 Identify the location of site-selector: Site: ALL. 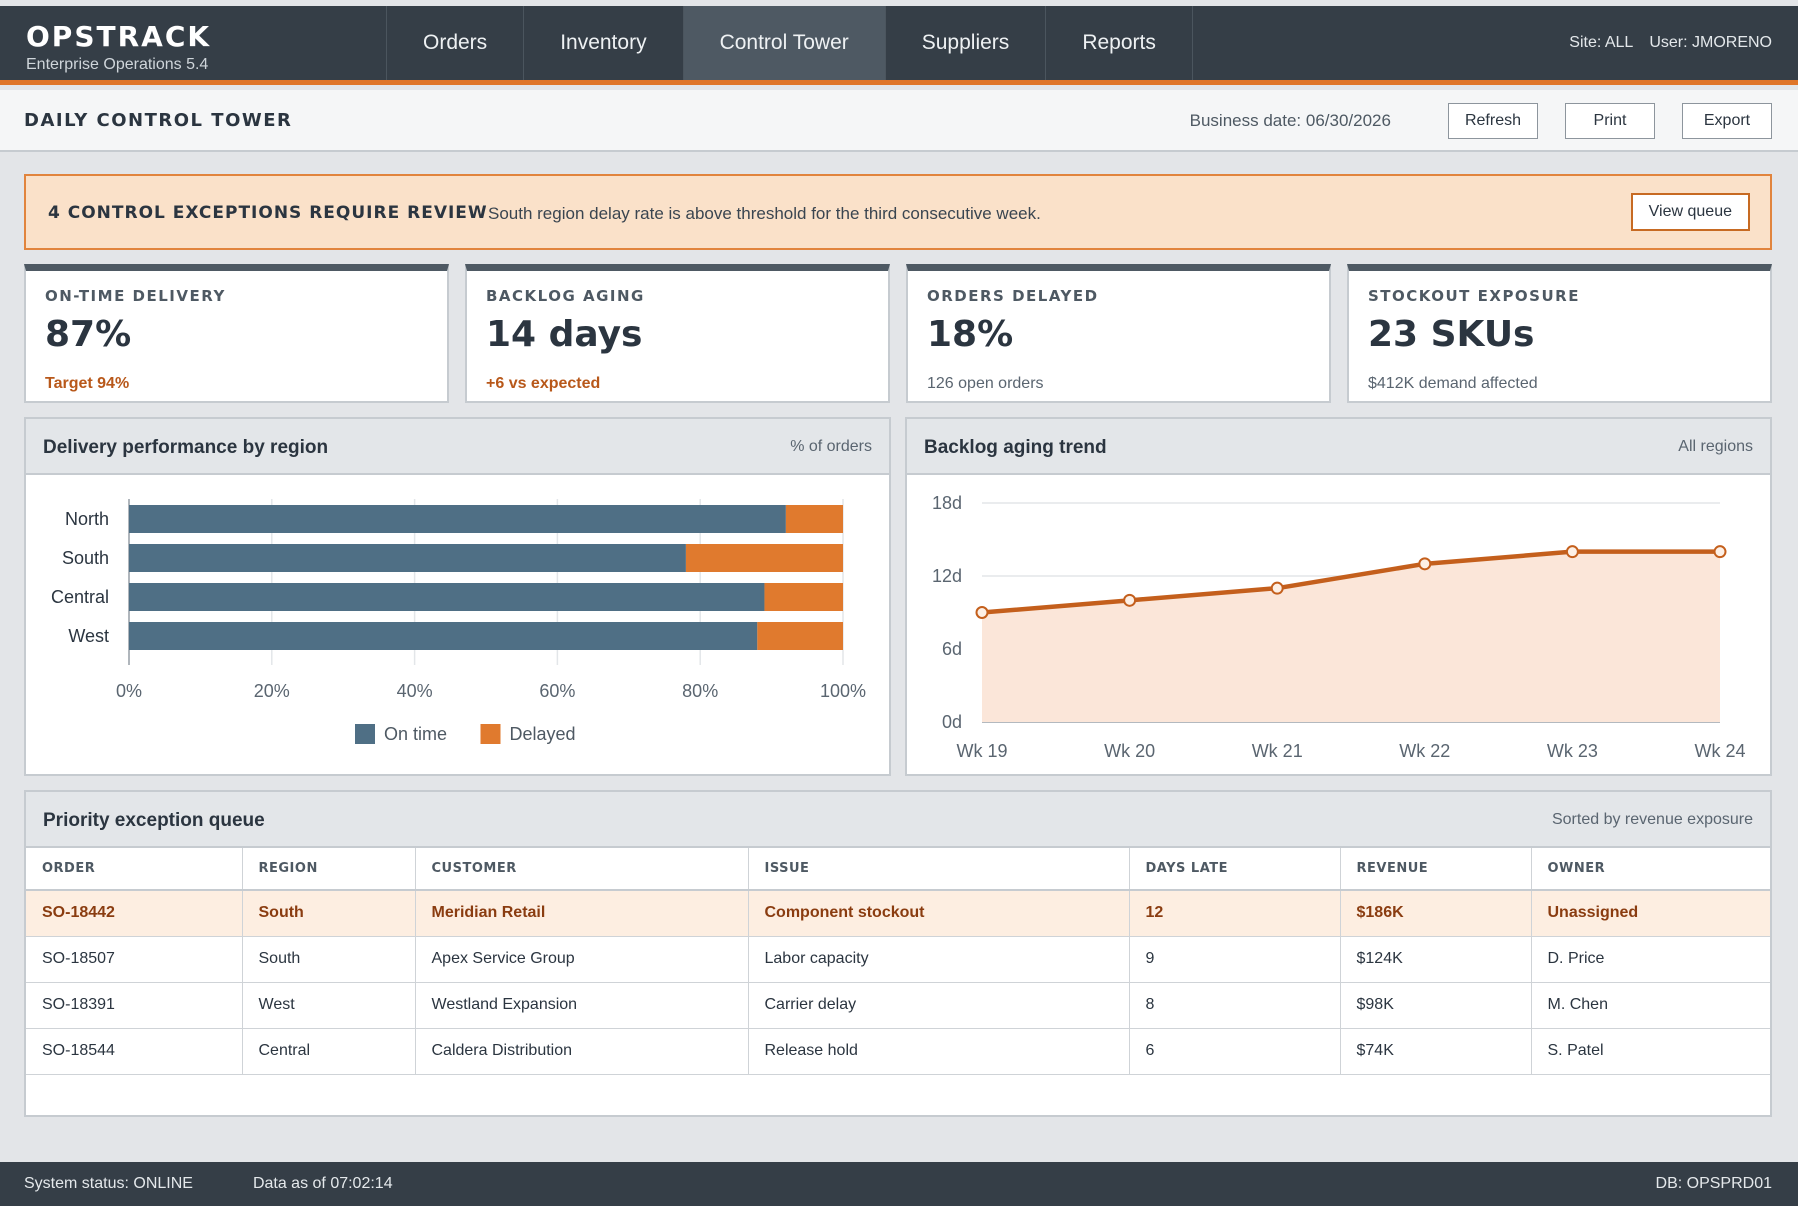
(1601, 42).